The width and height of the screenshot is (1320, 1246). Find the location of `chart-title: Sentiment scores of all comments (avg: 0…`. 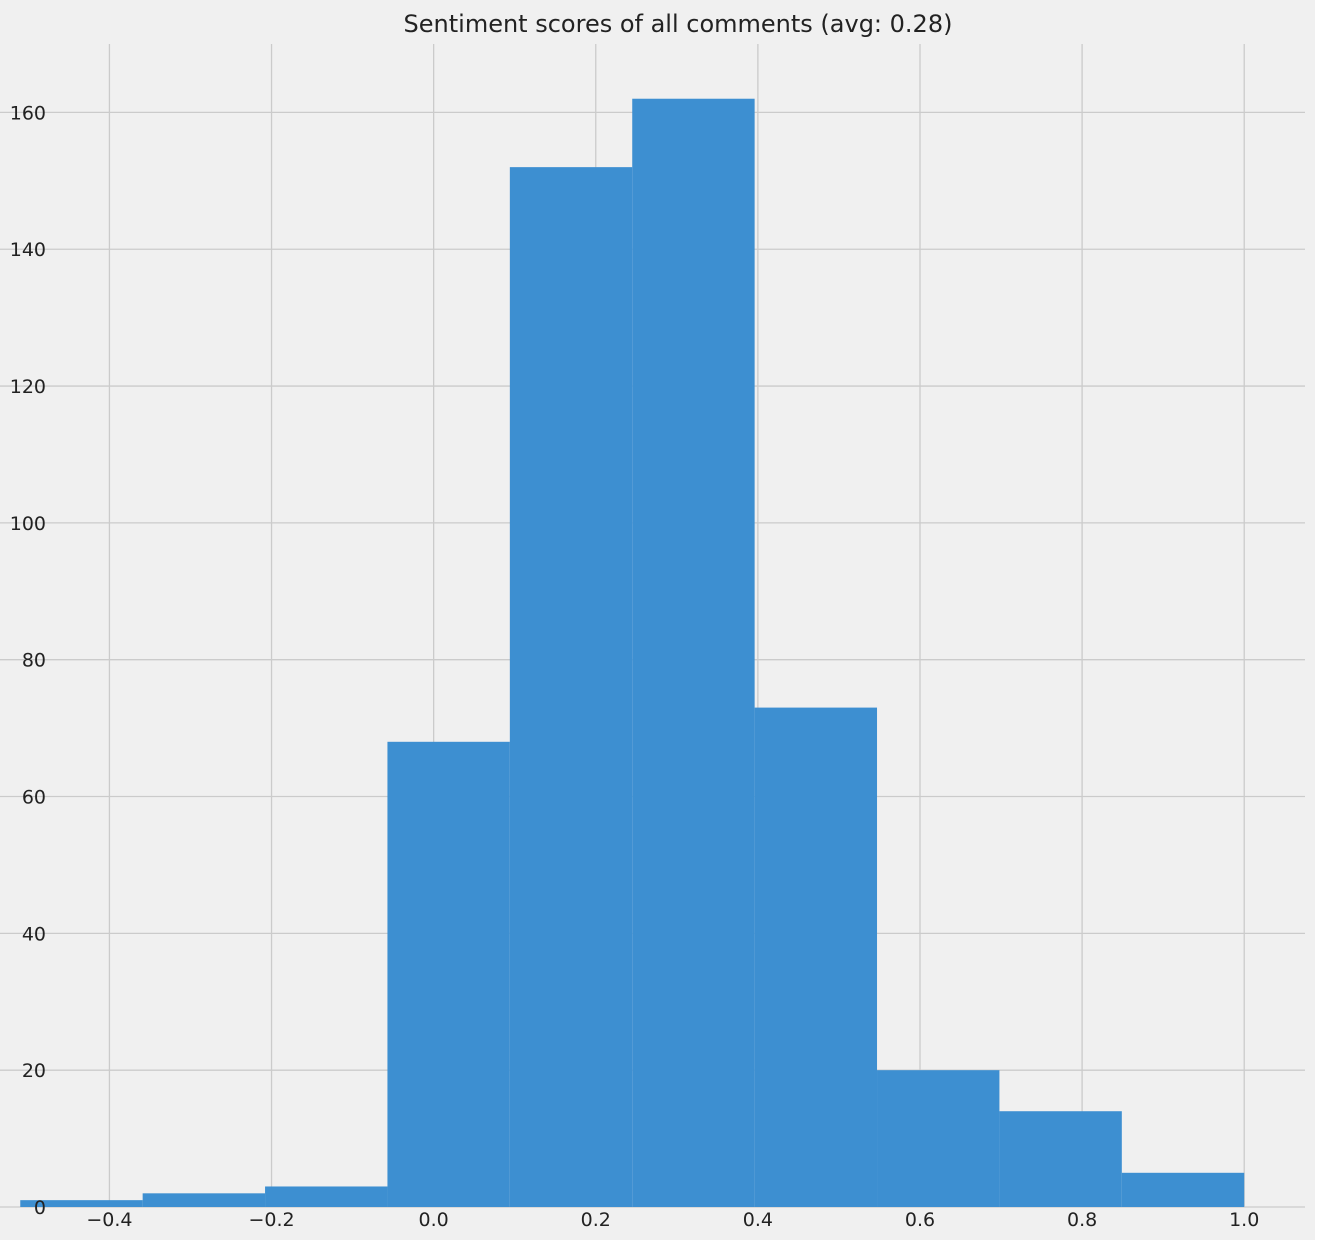

chart-title: Sentiment scores of all comments (avg: 0… is located at coordinates (678, 24).